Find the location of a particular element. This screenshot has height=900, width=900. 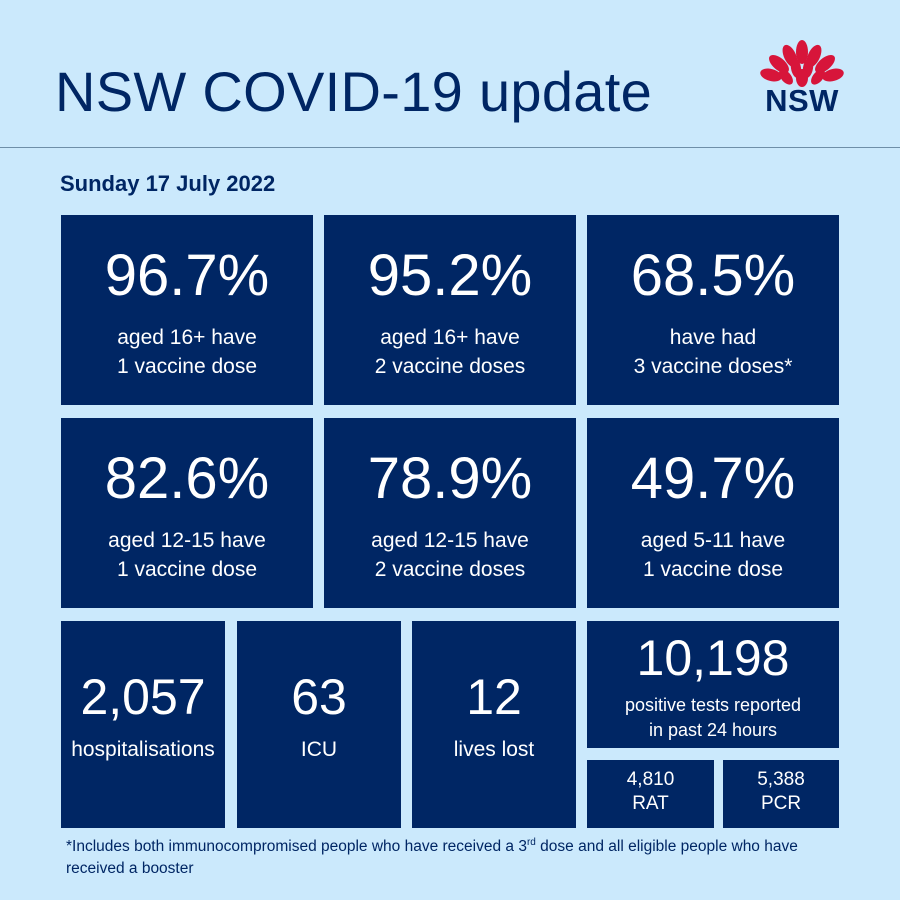

icu-label: ICU is located at coordinates (319, 749).